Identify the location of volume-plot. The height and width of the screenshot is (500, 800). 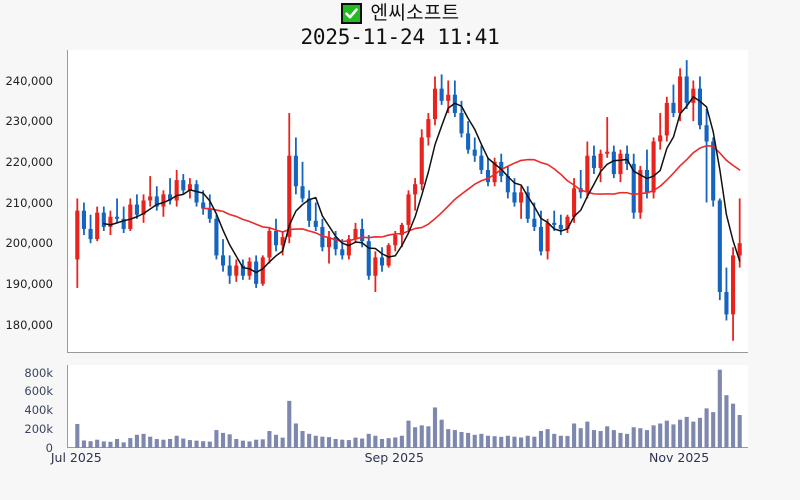
(408, 408).